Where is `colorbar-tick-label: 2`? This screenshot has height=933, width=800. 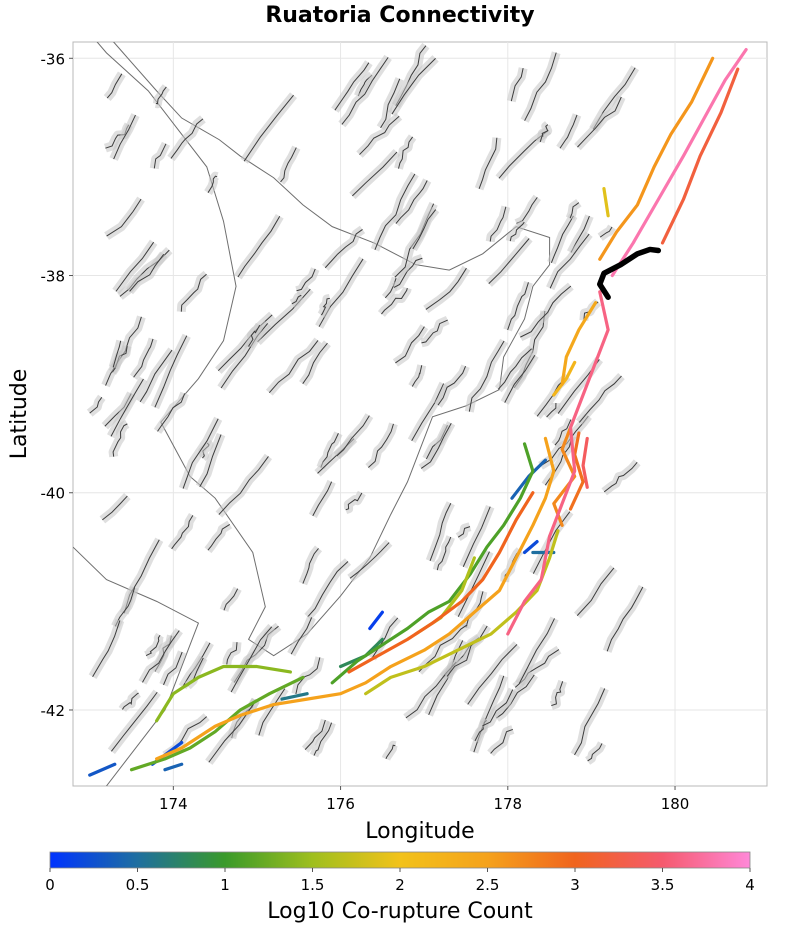 colorbar-tick-label: 2 is located at coordinates (400, 885).